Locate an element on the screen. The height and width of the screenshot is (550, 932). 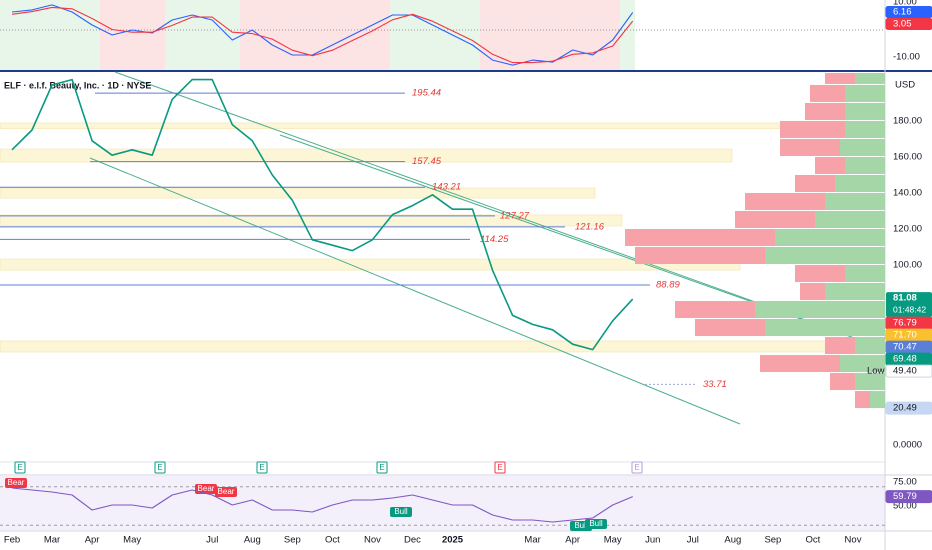
level-label: 121.16 is located at coordinates (590, 226).